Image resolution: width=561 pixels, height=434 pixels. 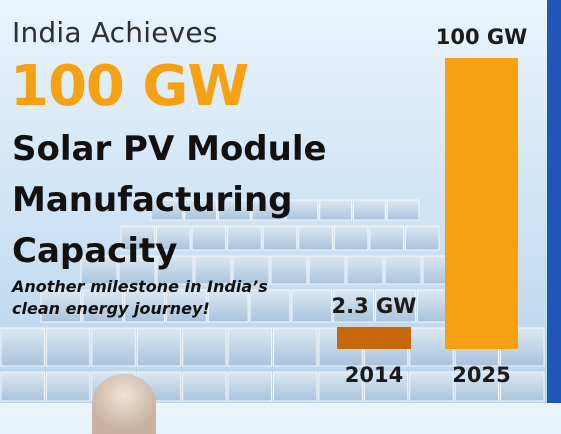 I want to click on person-head-photo, so click(x=124, y=404).